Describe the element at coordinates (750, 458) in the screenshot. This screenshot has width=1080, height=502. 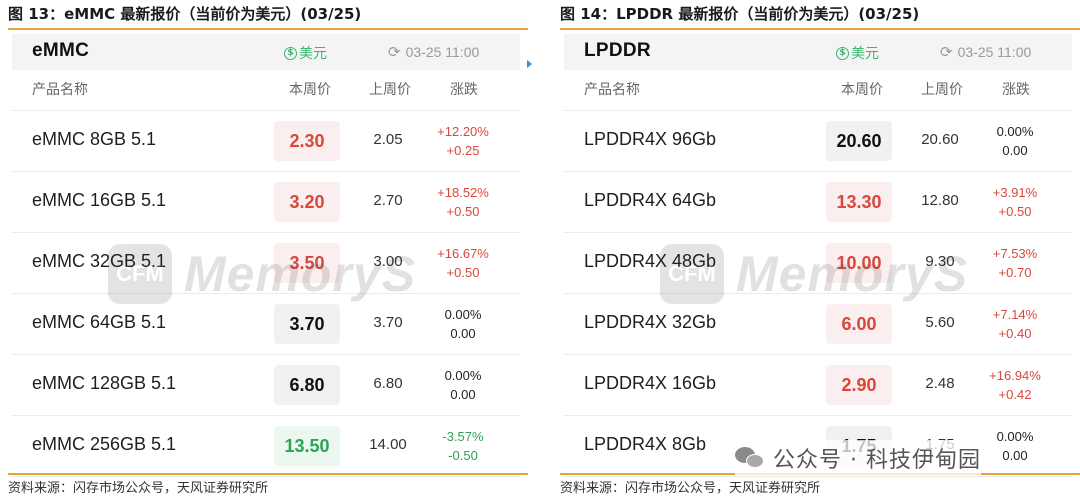
I see `wechat-icon` at that location.